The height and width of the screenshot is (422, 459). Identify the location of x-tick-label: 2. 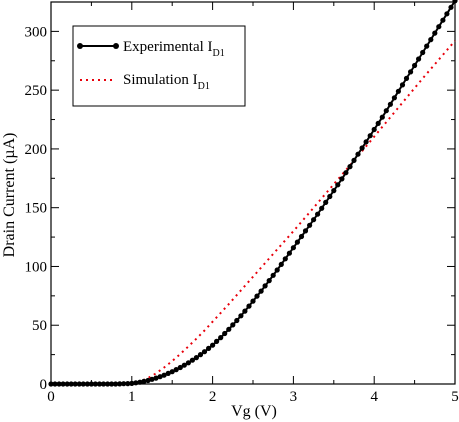
(213, 397).